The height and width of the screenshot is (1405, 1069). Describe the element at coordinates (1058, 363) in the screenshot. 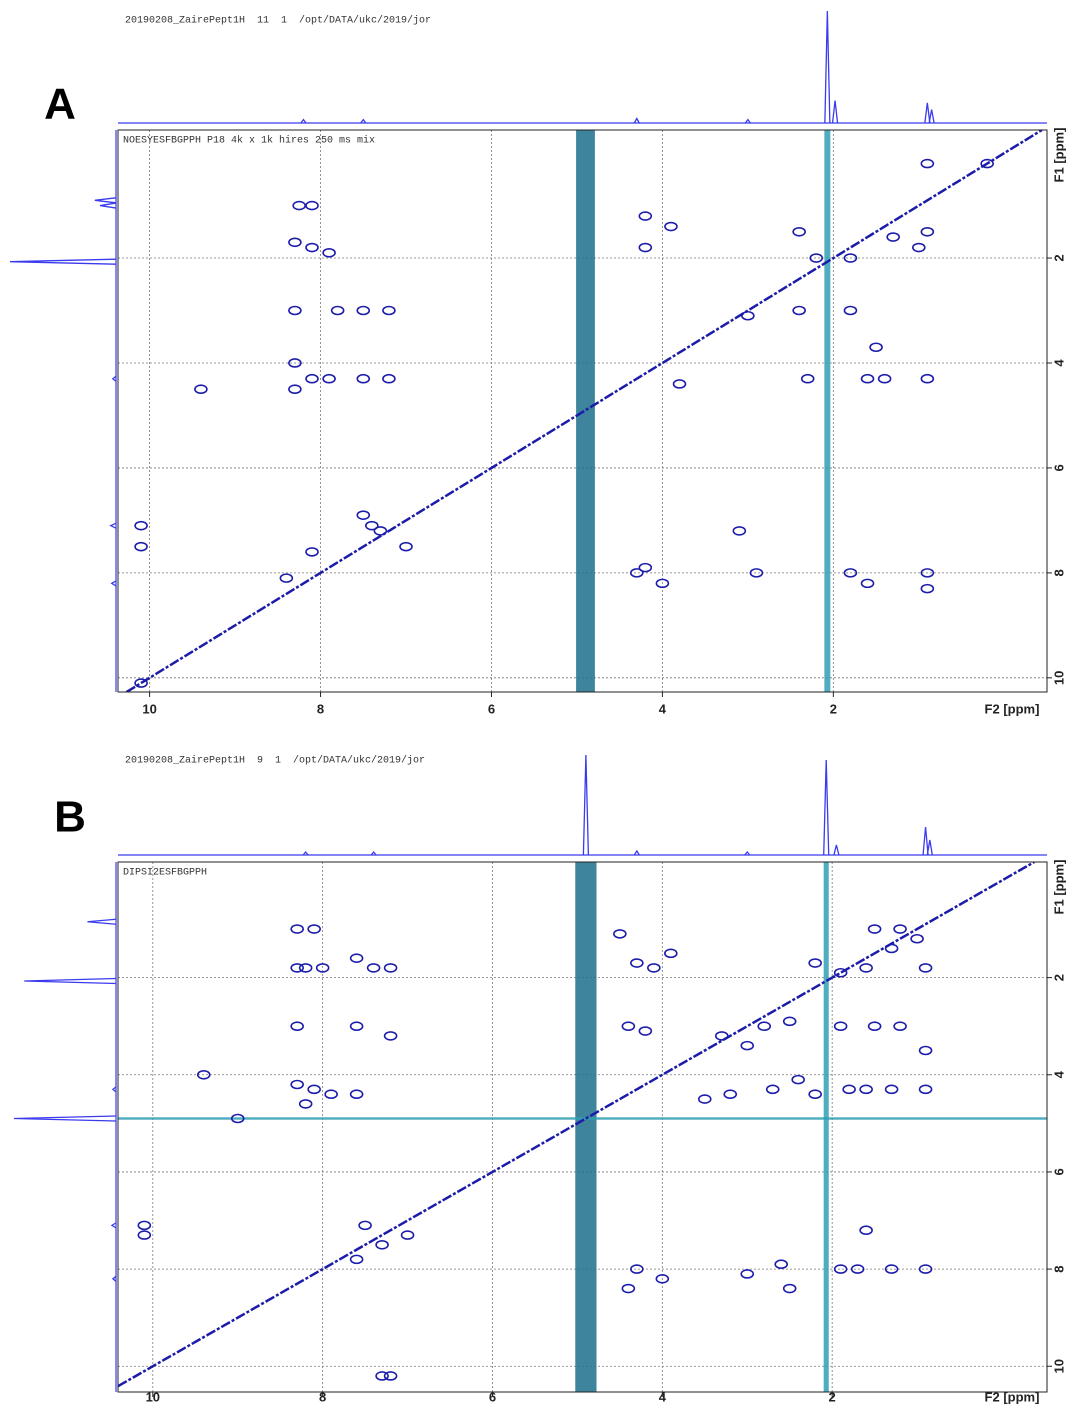

I see `y-tick-label: 4` at that location.